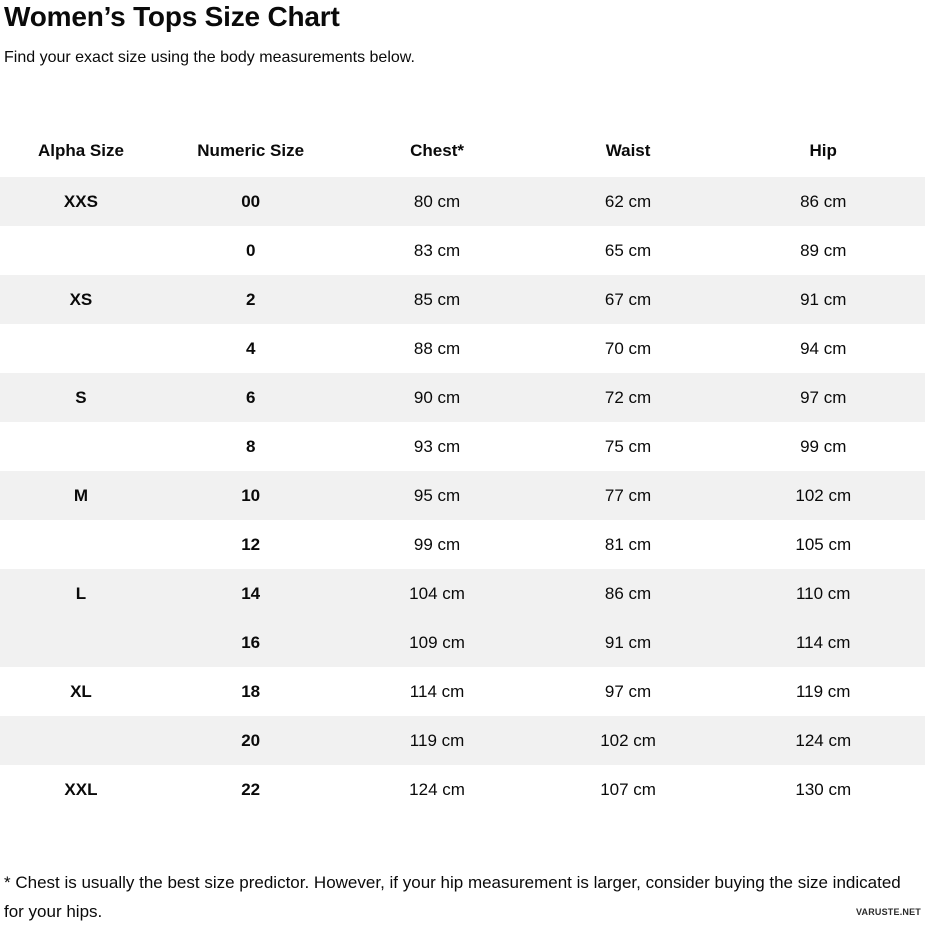 The width and height of the screenshot is (925, 926). Describe the element at coordinates (437, 299) in the screenshot. I see `table-cell: 85 cm` at that location.